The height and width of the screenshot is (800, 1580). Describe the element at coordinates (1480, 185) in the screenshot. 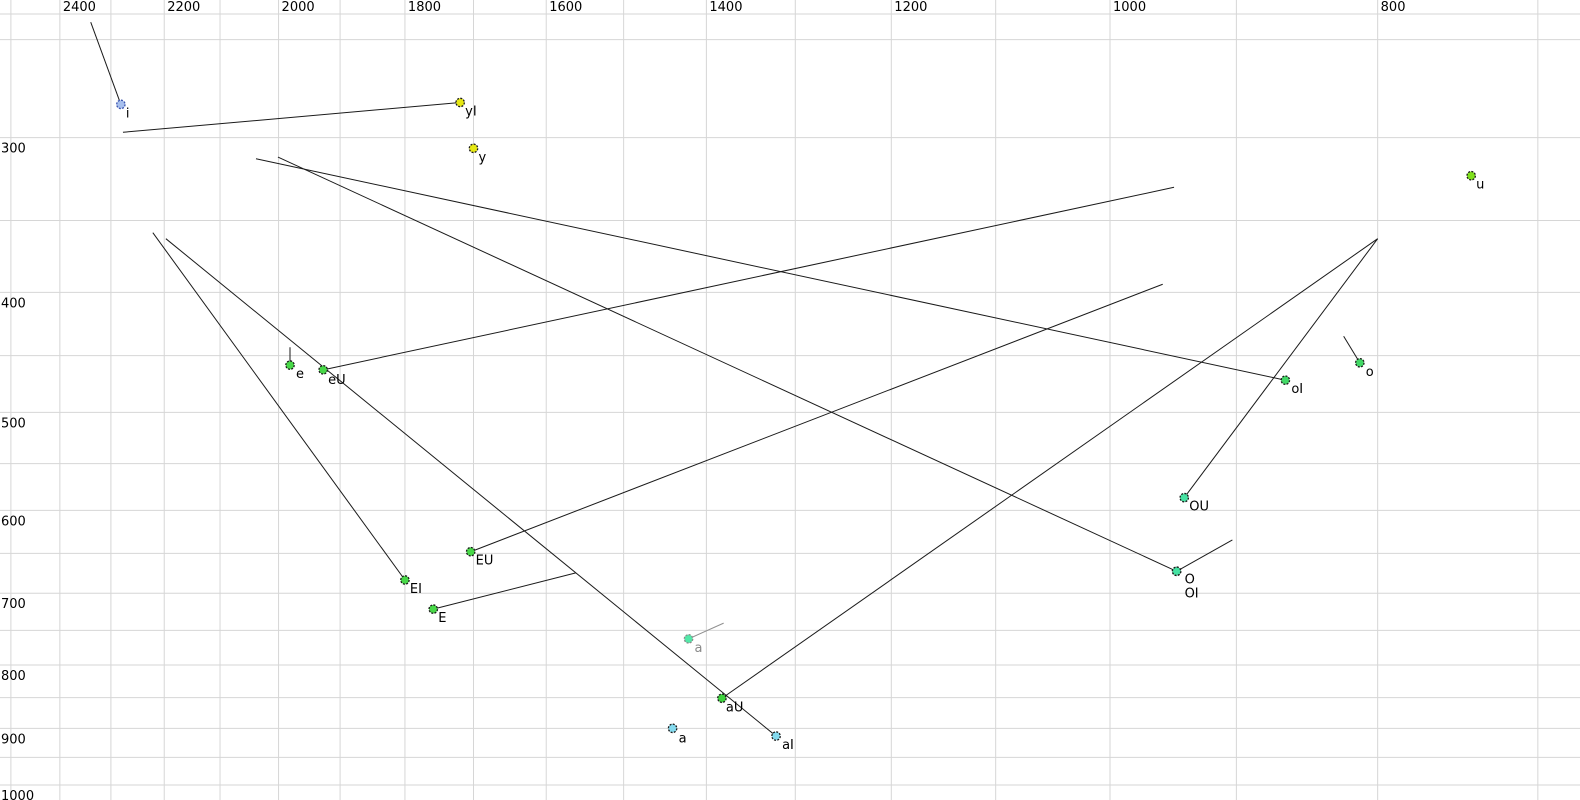

I see `point-label-u: u` at that location.